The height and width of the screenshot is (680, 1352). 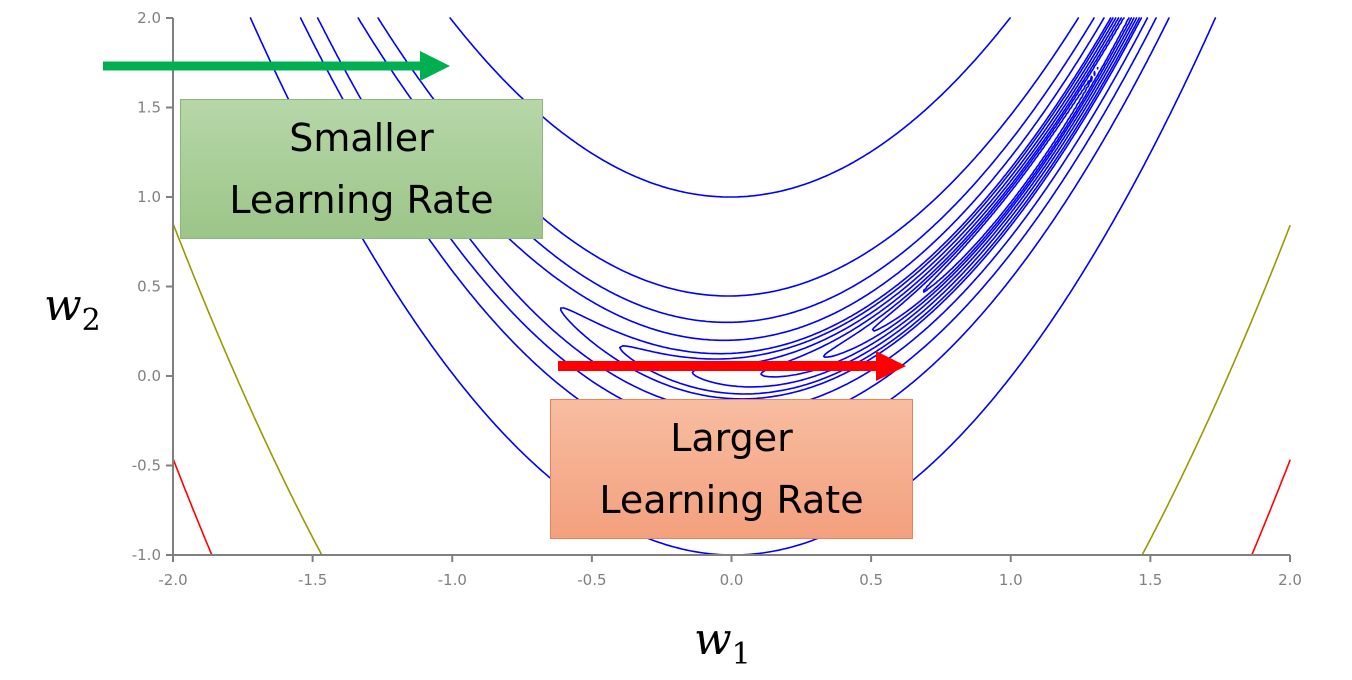 What do you see at coordinates (361, 169) in the screenshot?
I see `smaller-learning-rate-label: Smaller Learning Rate` at bounding box center [361, 169].